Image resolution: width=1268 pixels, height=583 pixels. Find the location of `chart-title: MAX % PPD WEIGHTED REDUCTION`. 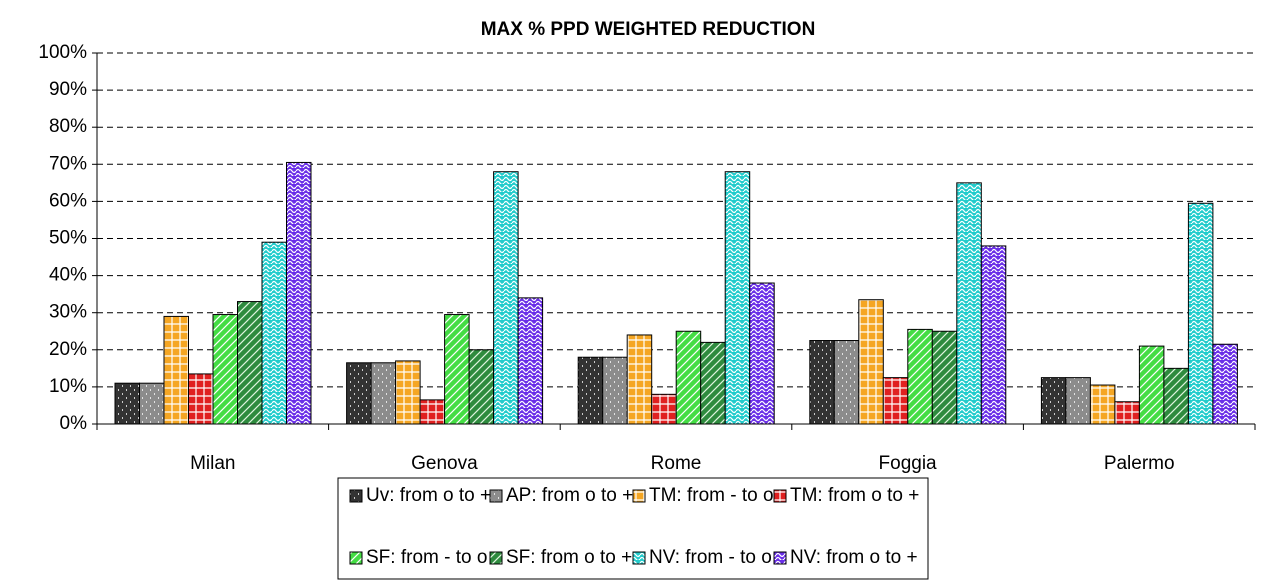

chart-title: MAX % PPD WEIGHTED REDUCTION is located at coordinates (648, 29).